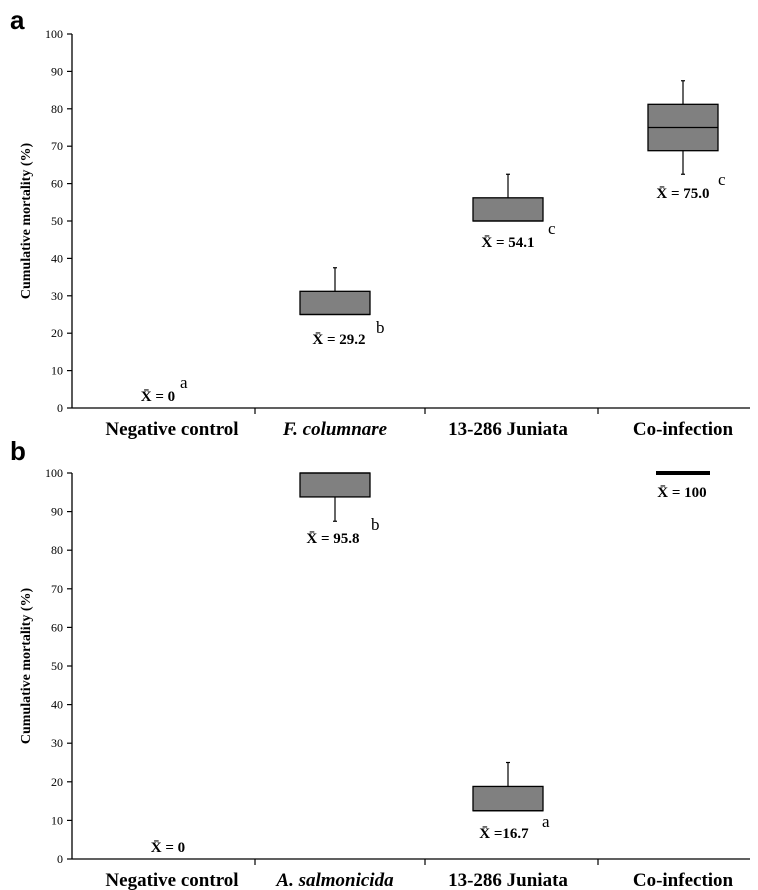 The width and height of the screenshot is (758, 890). I want to click on mean-label: X̄ = 29.2, so click(338, 340).